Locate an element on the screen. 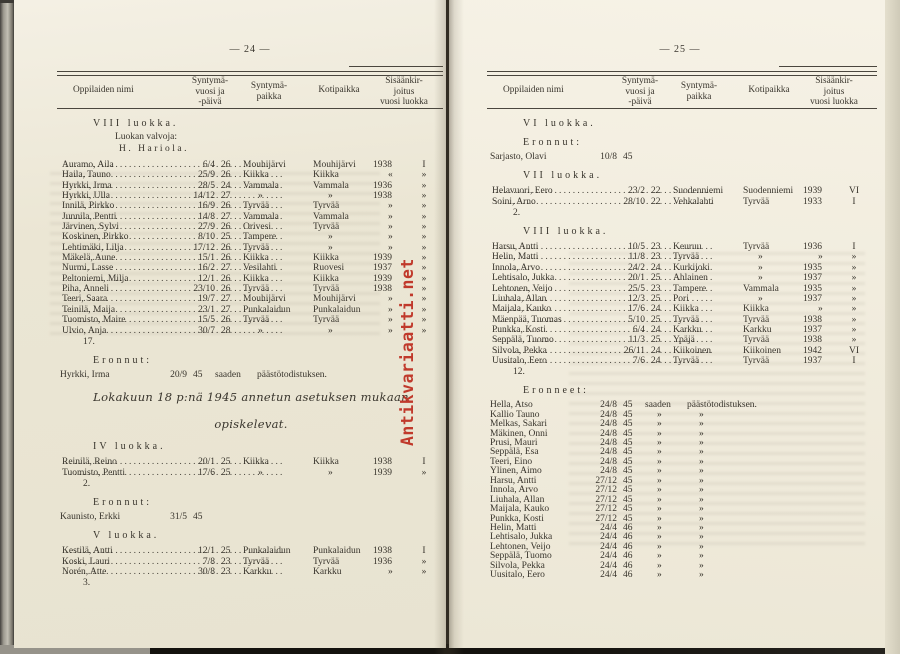 Image resolution: width=900 pixels, height=654 pixels. student-name: Koski, Lauri is located at coordinates (86, 561).